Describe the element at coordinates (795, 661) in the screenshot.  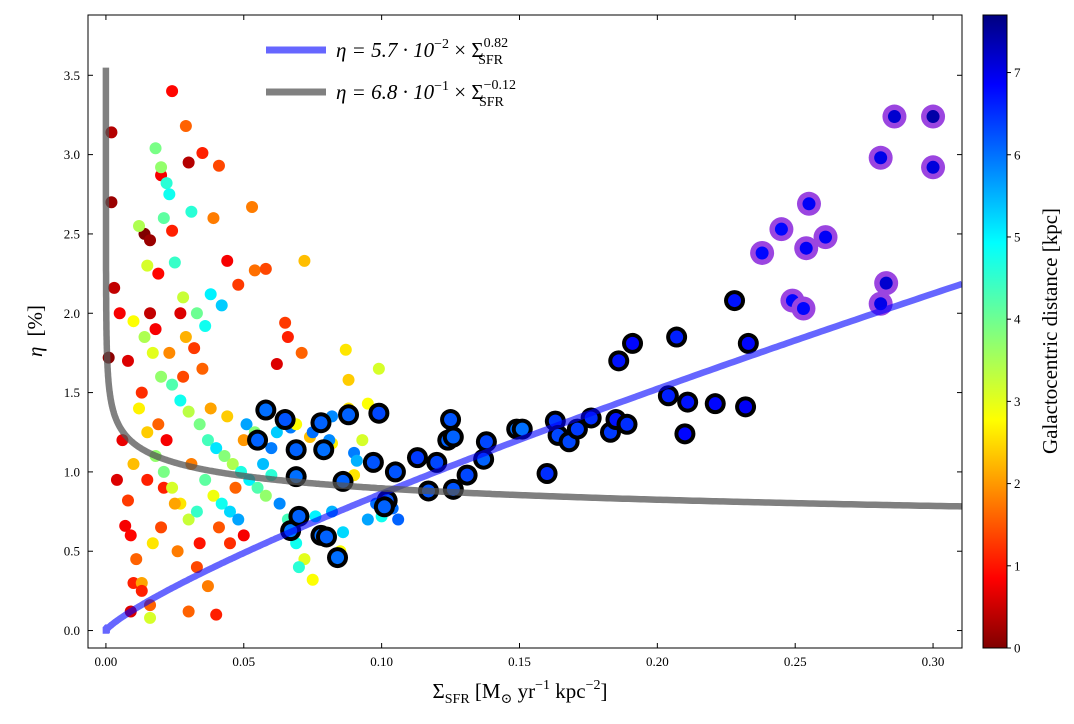
I see `x-tick-label: 0.25` at that location.